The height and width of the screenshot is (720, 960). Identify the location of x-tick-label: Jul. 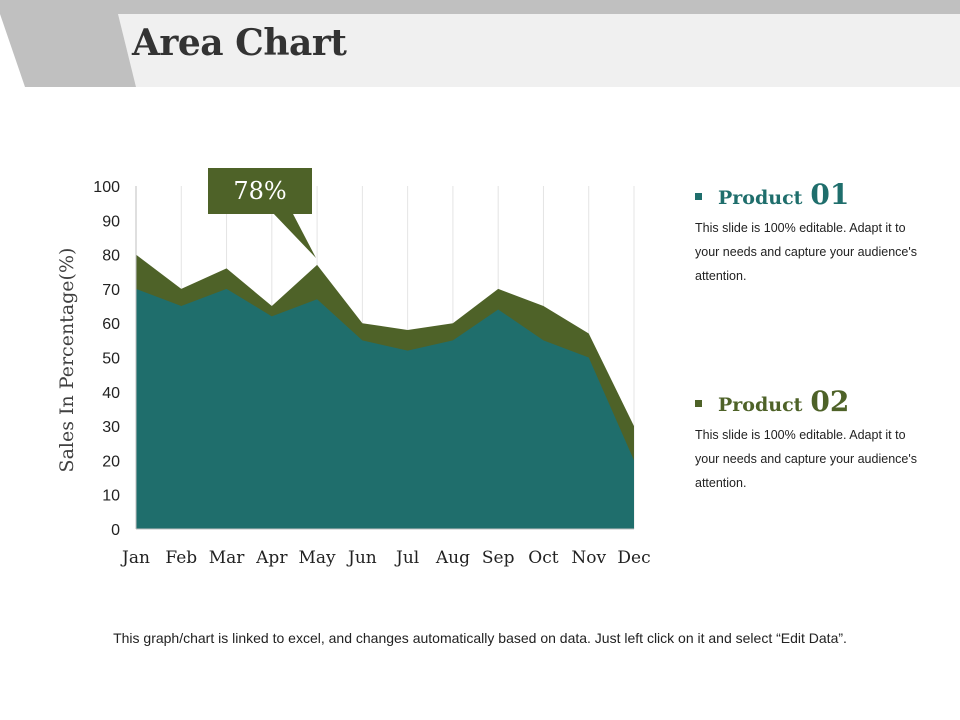
(406, 558).